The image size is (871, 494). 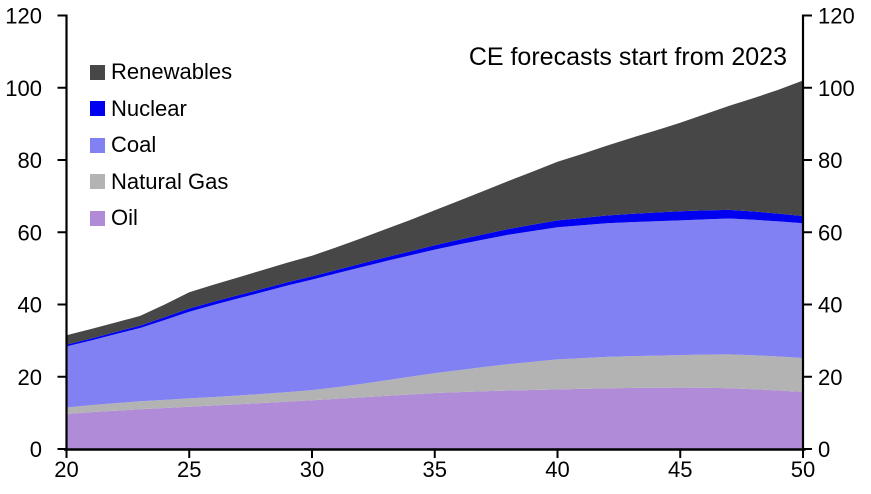 I want to click on y-axis-label-left-100: 100, so click(x=23, y=88).